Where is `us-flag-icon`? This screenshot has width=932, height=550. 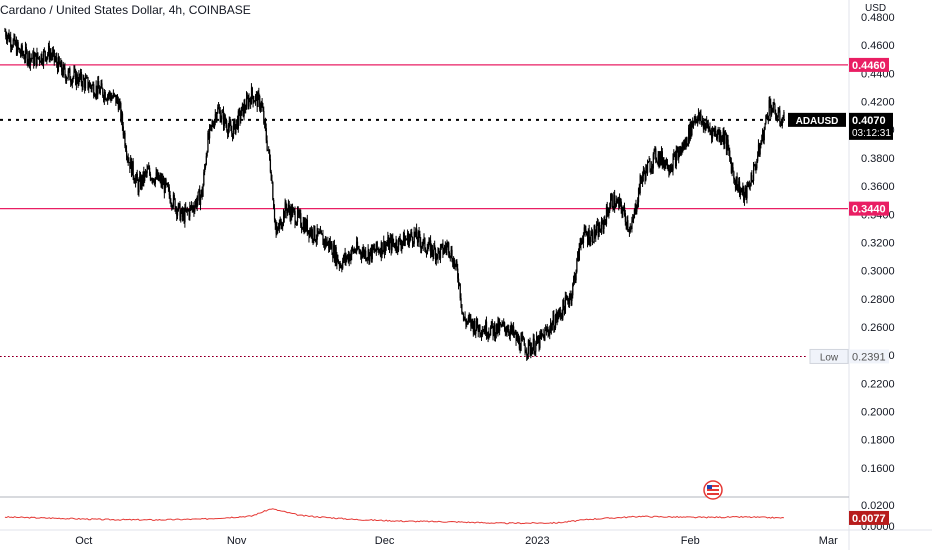 us-flag-icon is located at coordinates (713, 490).